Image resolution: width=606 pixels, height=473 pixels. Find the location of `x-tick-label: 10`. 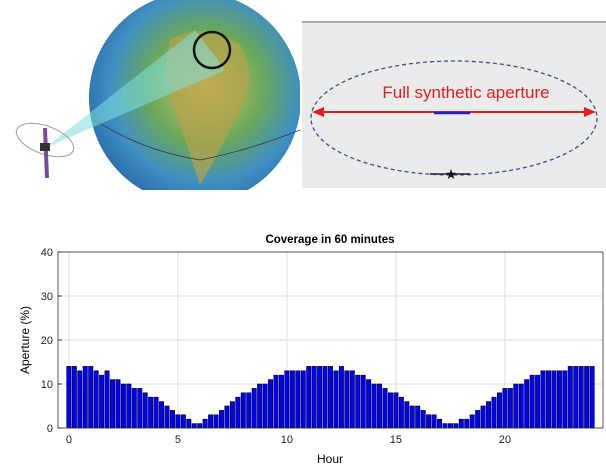

x-tick-label: 10 is located at coordinates (287, 440).